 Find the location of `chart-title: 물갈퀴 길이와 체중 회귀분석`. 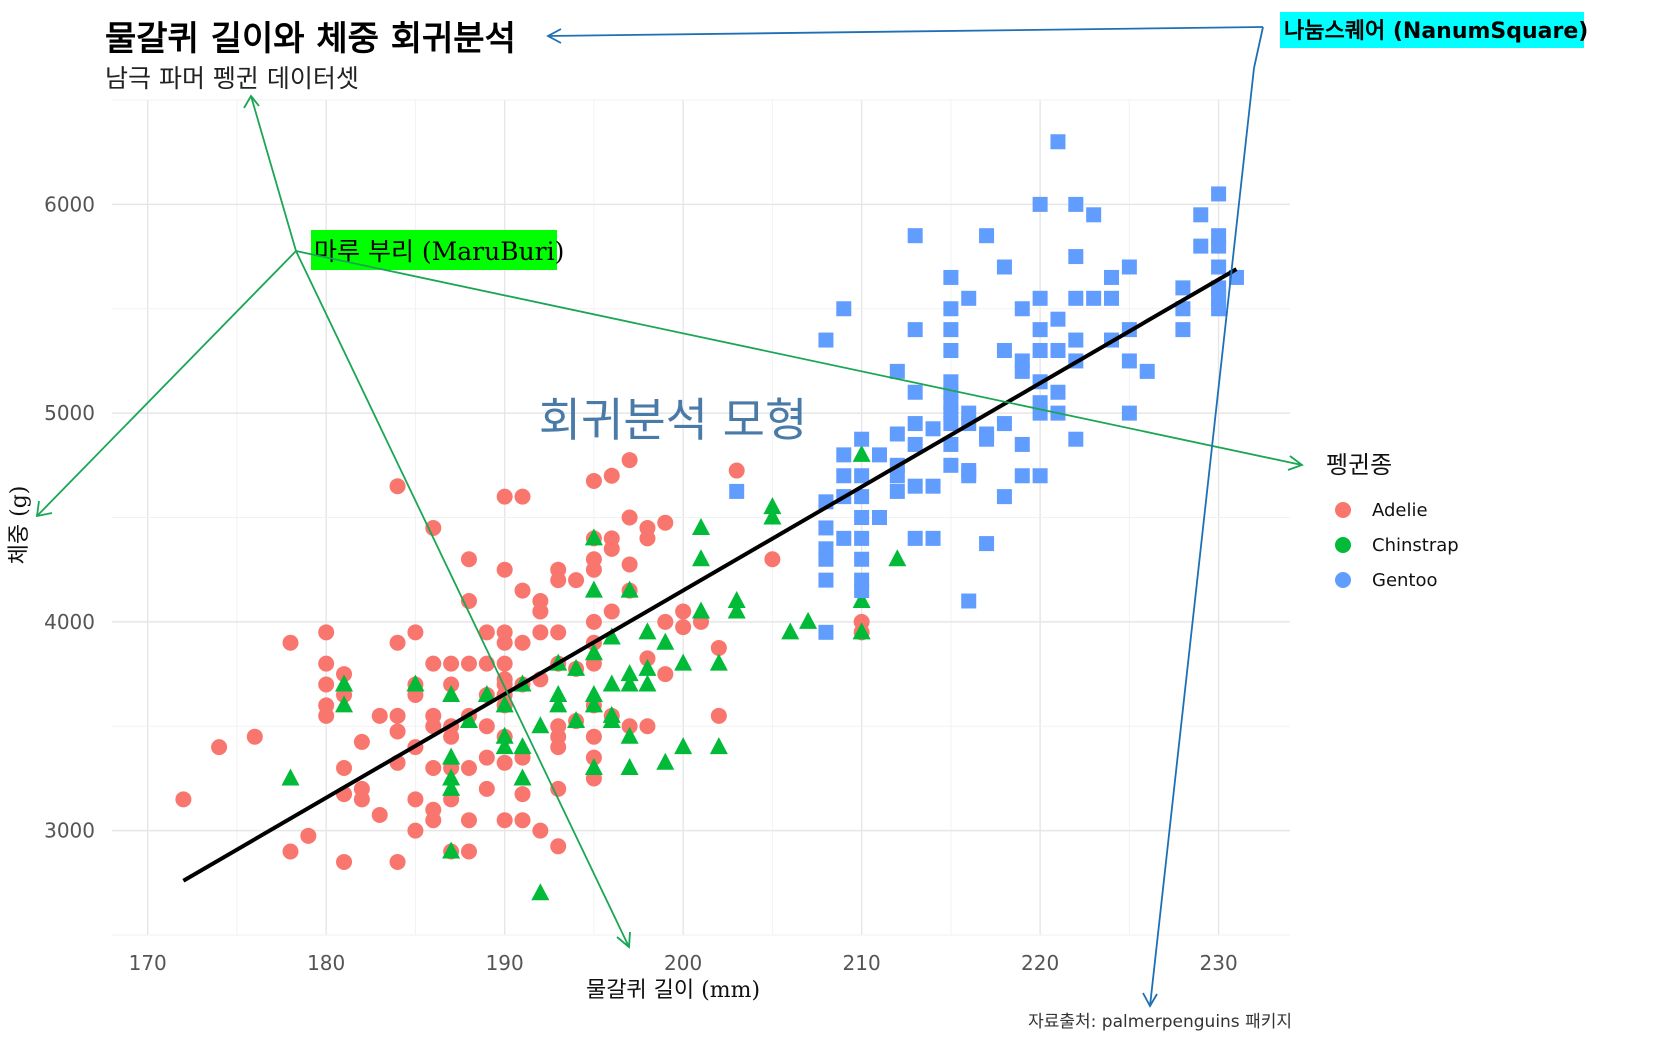

chart-title: 물갈퀴 길이와 체중 회귀분석 is located at coordinates (310, 39).